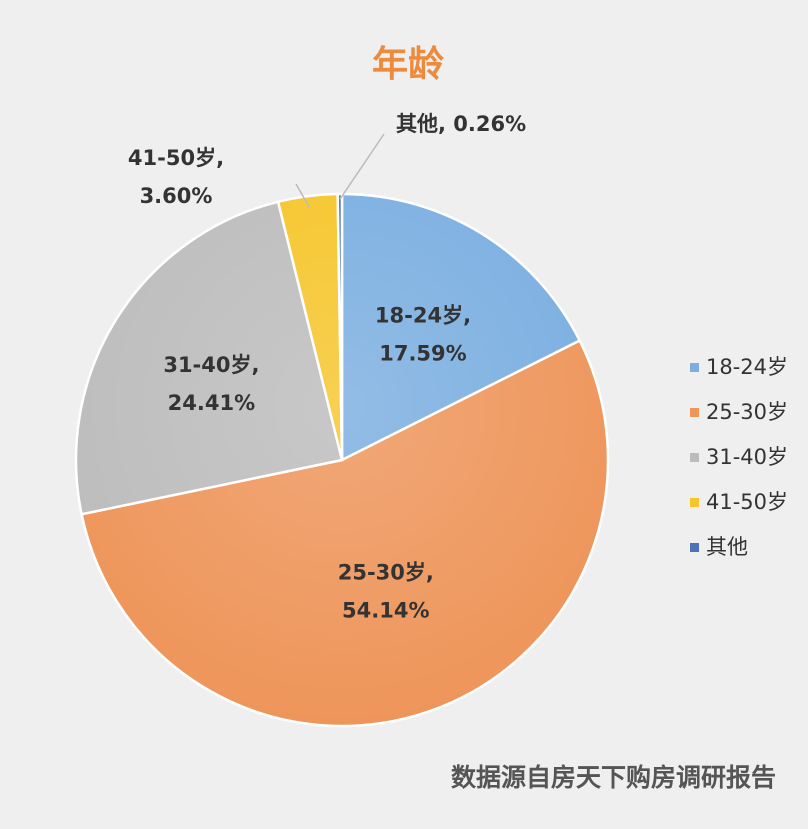 The image size is (808, 829). Describe the element at coordinates (211, 384) in the screenshot. I see `data-label-31-40: 31-40岁, 24.41%` at that location.